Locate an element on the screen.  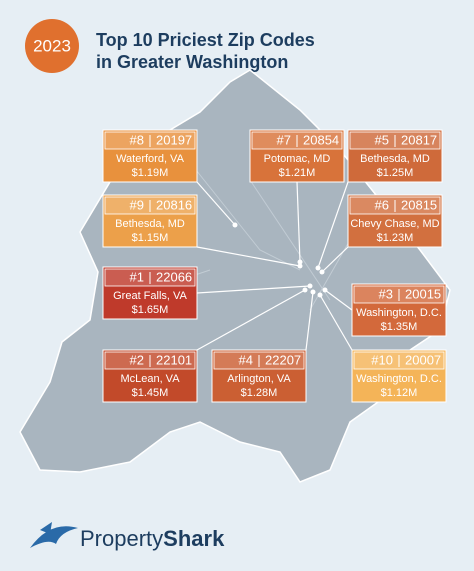
logo-part: Shark is located at coordinates (194, 538).